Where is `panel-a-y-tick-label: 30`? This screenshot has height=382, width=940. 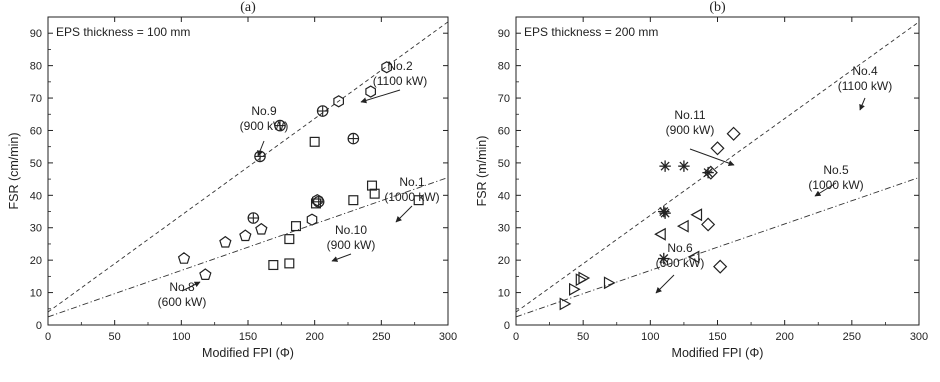
panel-a-y-tick-label: 30 is located at coordinates (36, 229).